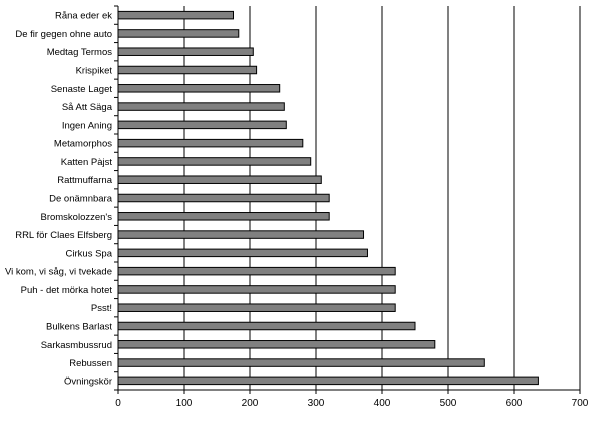 This screenshot has height=436, width=596. I want to click on category-label: Puh - det mörka hotet, so click(67, 290).